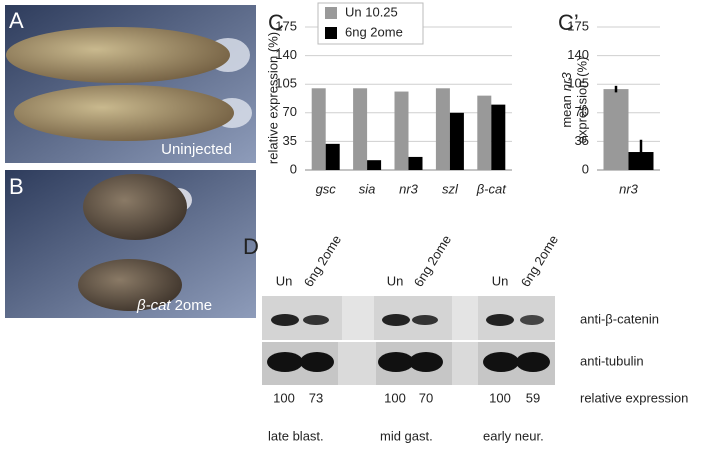  What do you see at coordinates (326, 188) in the screenshot?
I see `x-tick-label: gsc` at bounding box center [326, 188].